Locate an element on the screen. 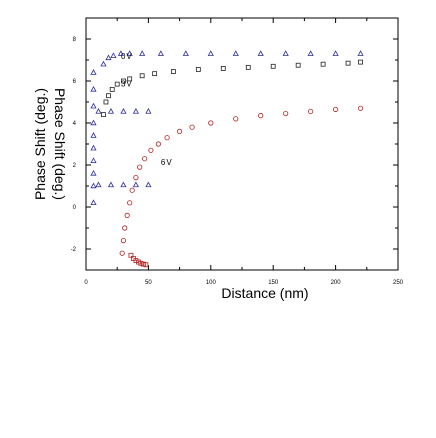 Image resolution: width=436 pixels, height=438 pixels. y-tick-label: 6 is located at coordinates (75, 82).